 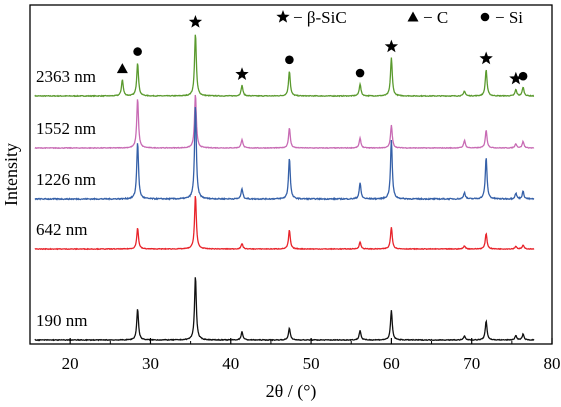 I want to click on x-tick-label: 60, so click(x=391, y=363).